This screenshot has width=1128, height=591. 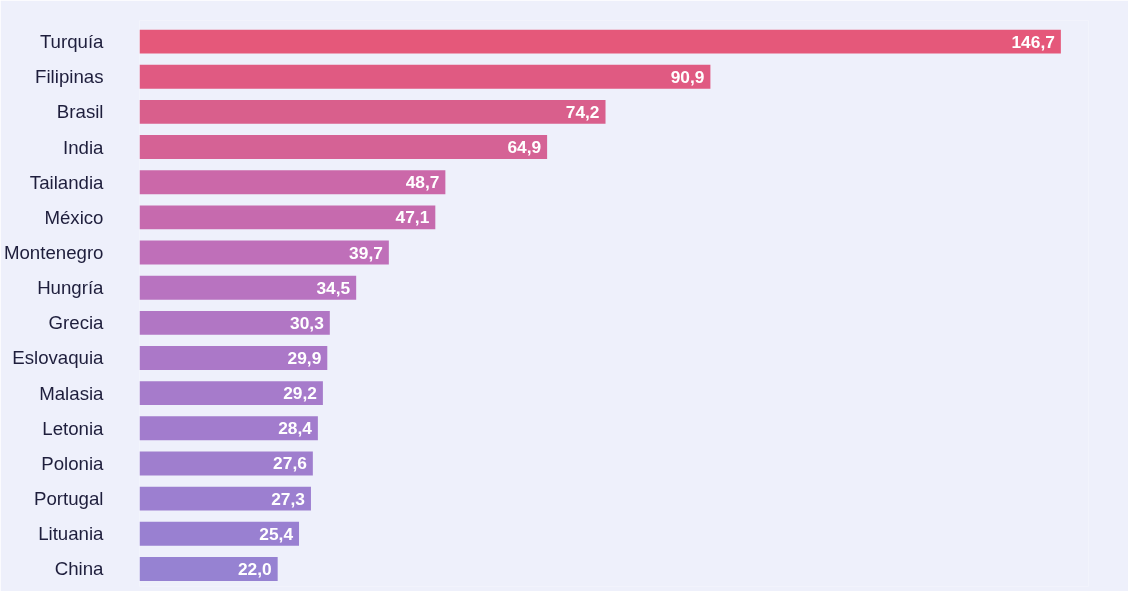 I want to click on y-tick-label: Brasil, so click(x=80, y=112).